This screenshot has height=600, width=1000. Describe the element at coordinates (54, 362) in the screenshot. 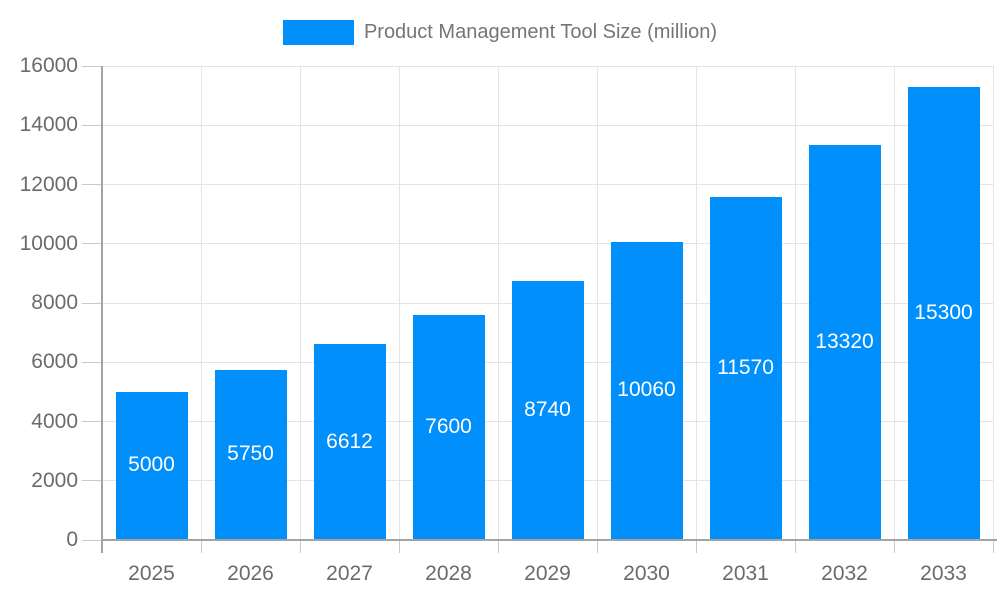

I see `y-tick-label: 6000` at that location.